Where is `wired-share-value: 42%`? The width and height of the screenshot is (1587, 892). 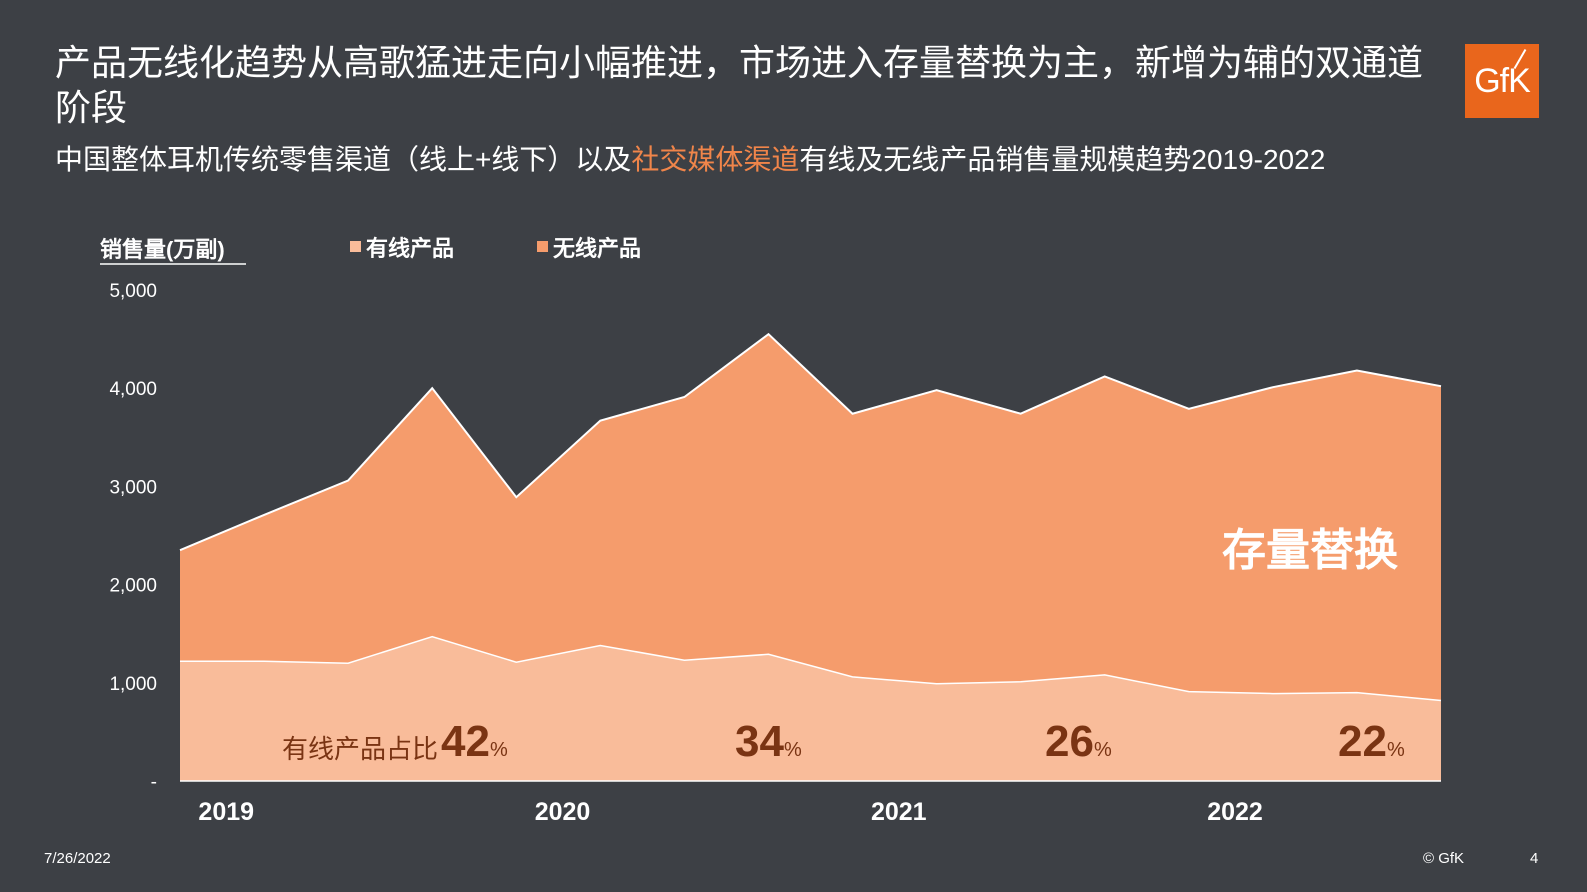
wired-share-value: 42% is located at coordinates (474, 741).